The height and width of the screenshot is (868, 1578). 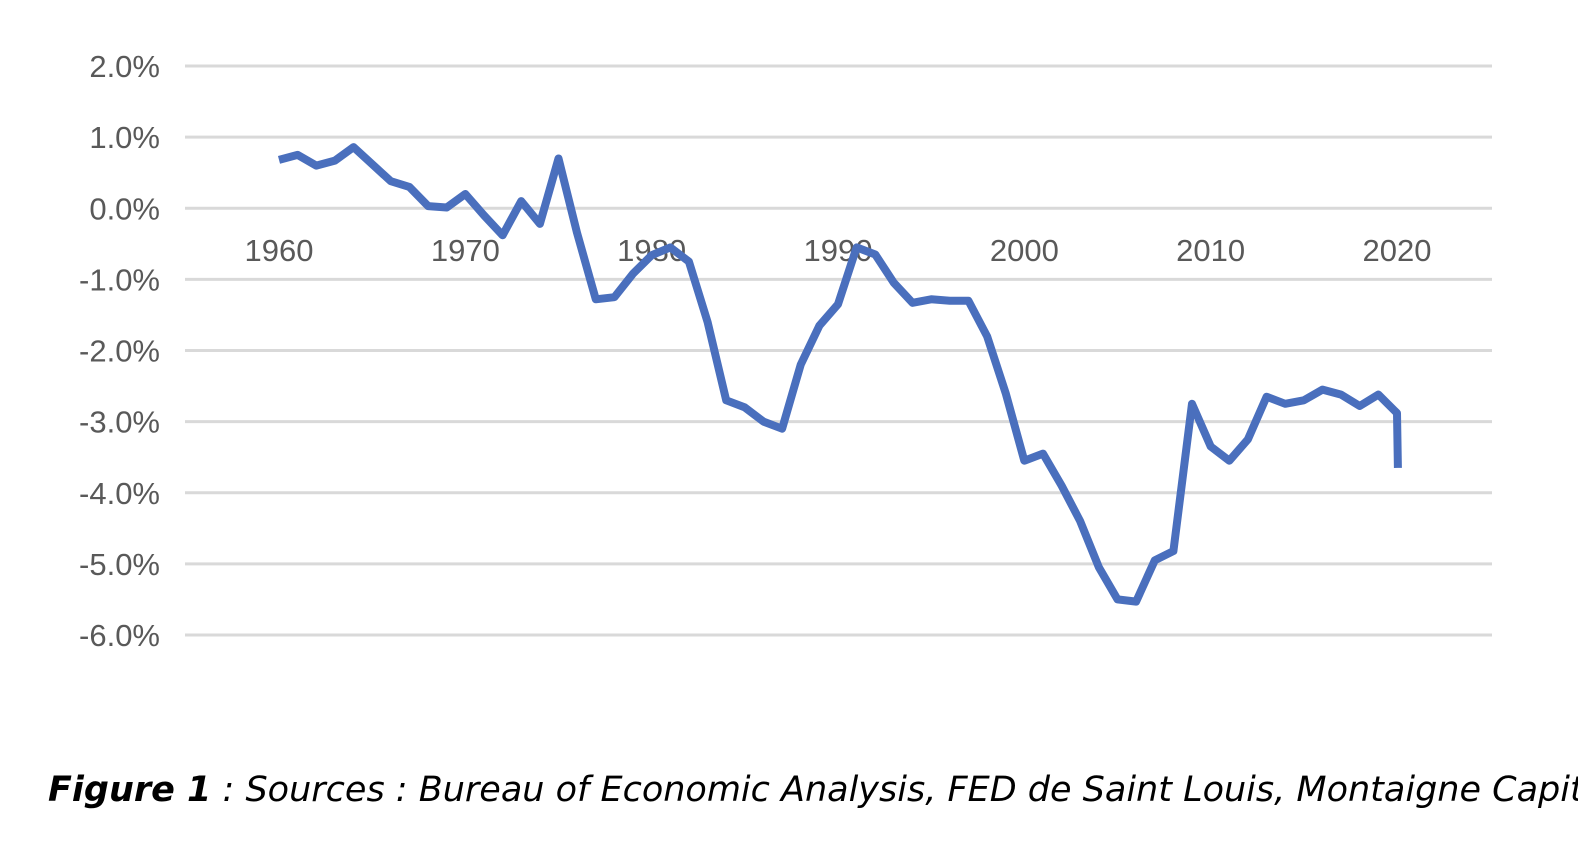 I want to click on x-axis-ticks: 1960 1970 1980 1990 2000 2010 2020, so click(x=838, y=250).